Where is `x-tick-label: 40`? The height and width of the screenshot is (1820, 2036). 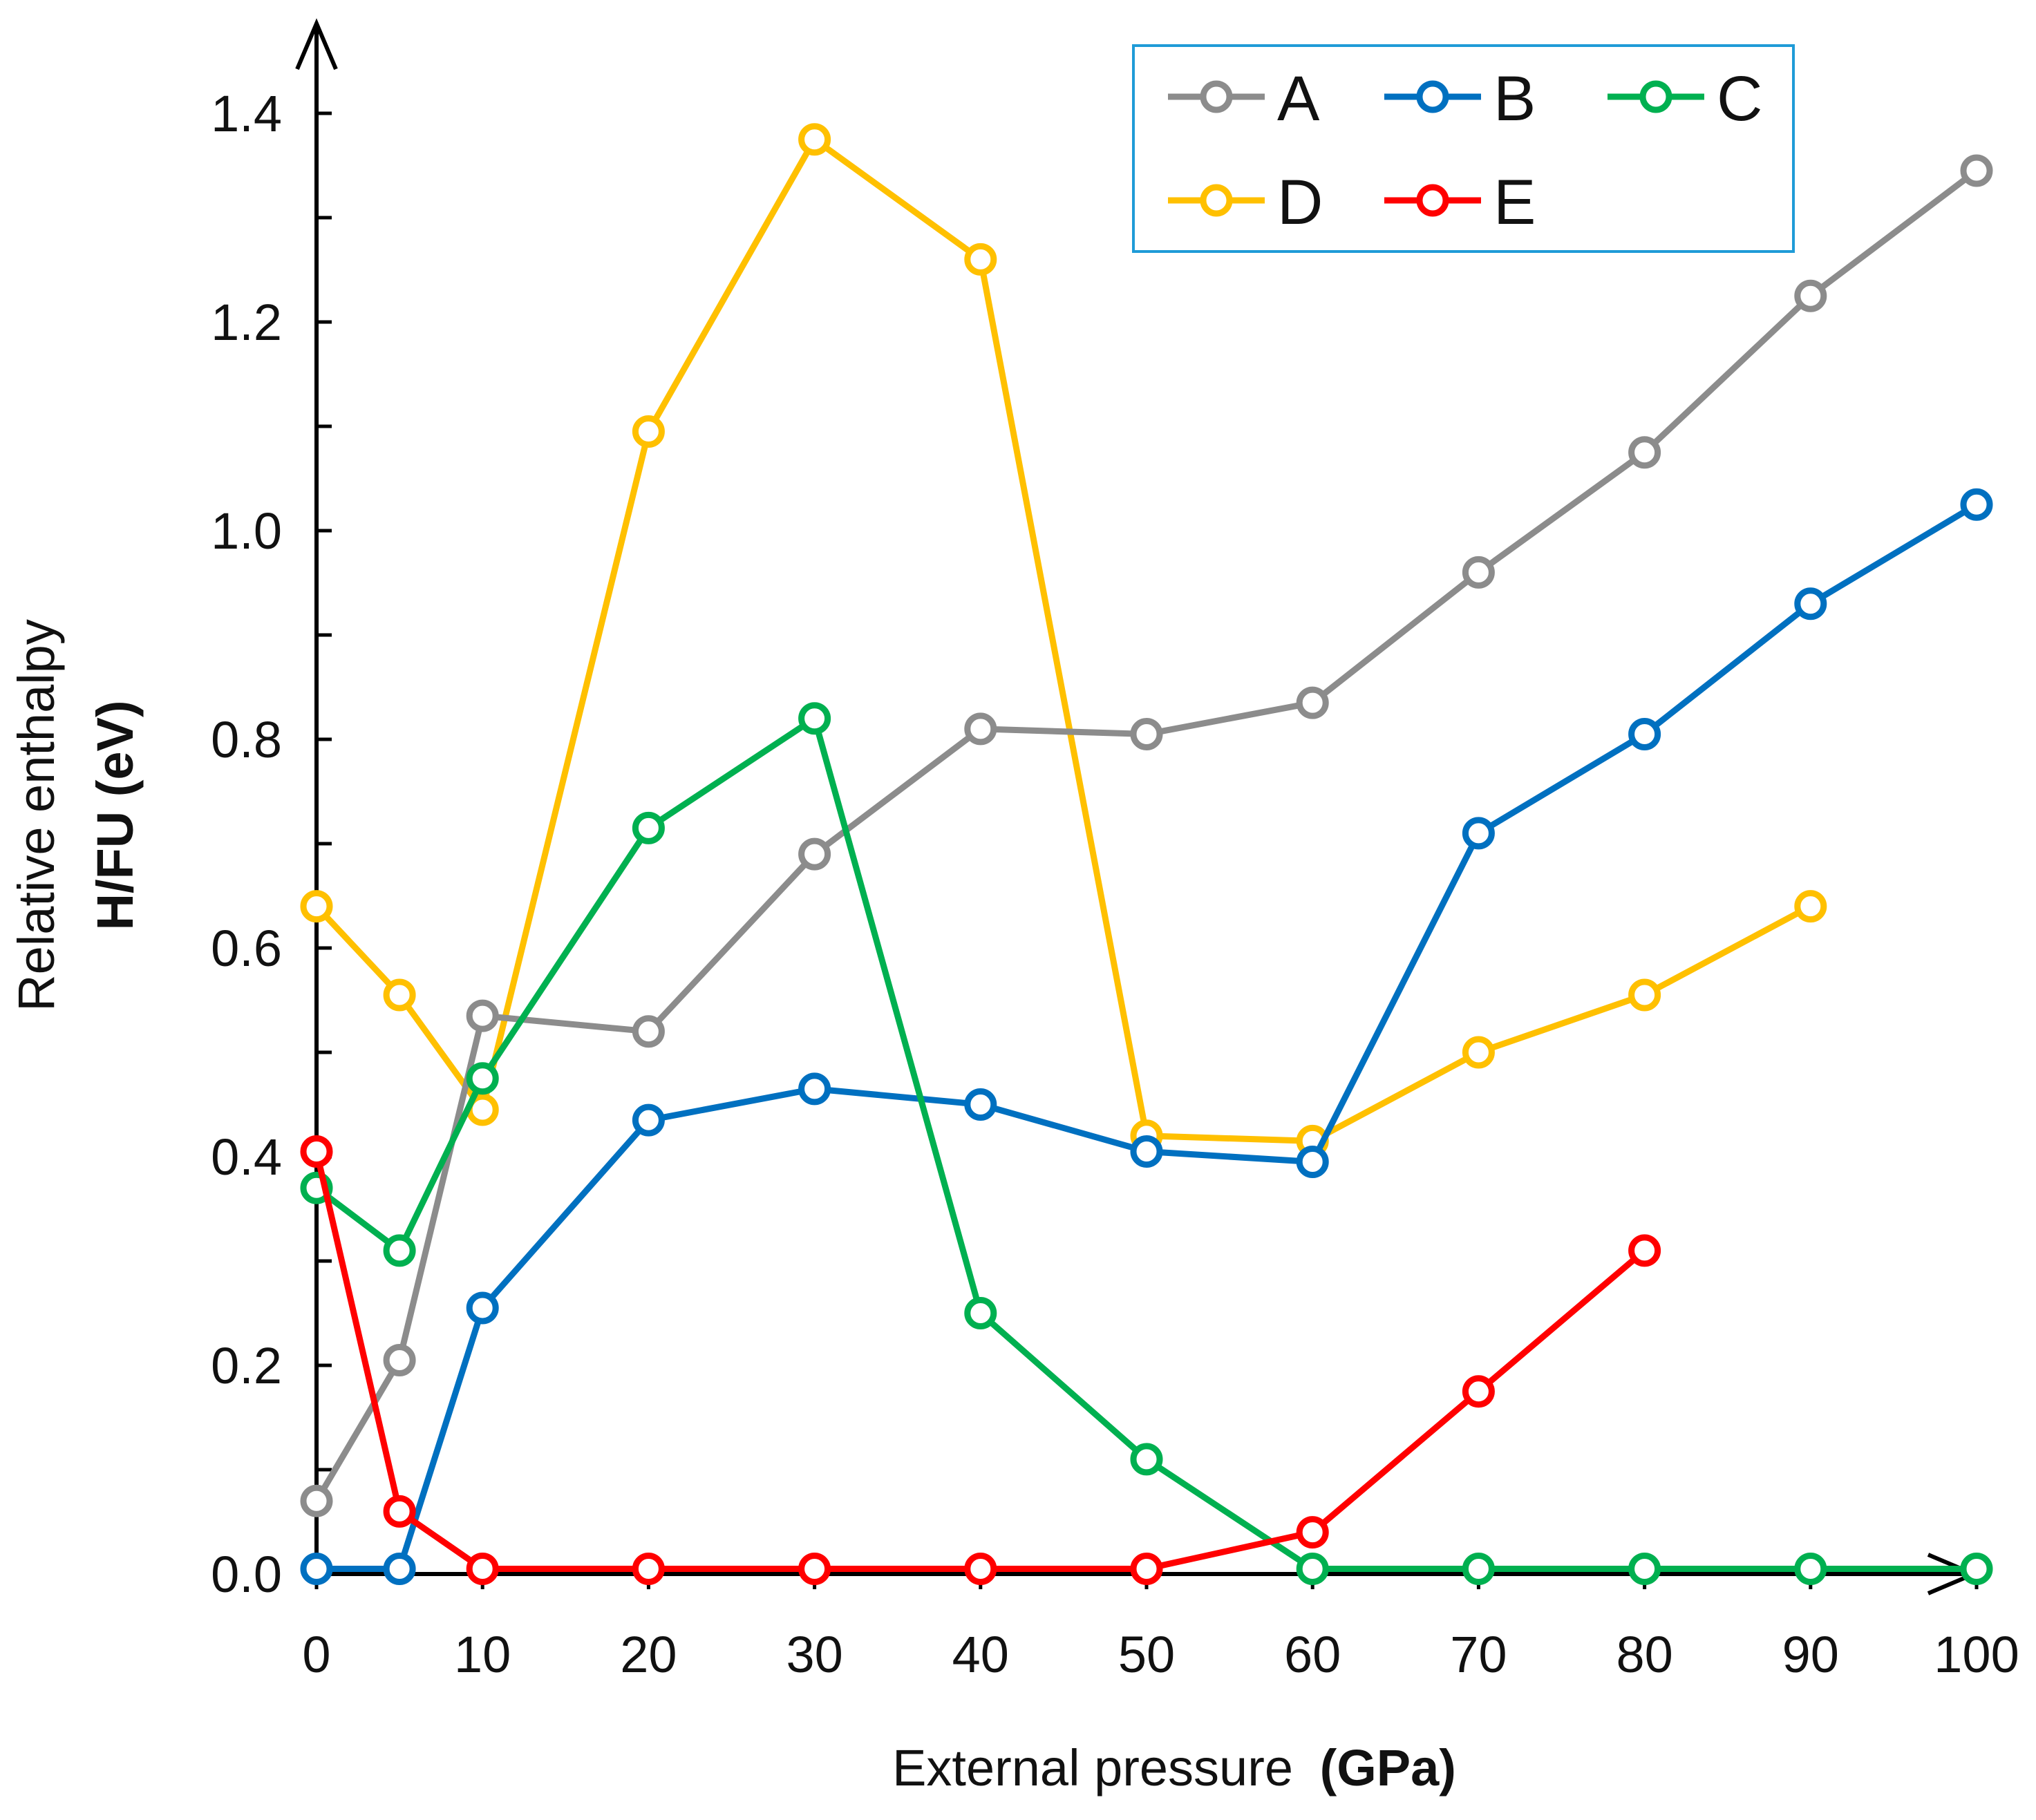
x-tick-label: 40 is located at coordinates (980, 1654).